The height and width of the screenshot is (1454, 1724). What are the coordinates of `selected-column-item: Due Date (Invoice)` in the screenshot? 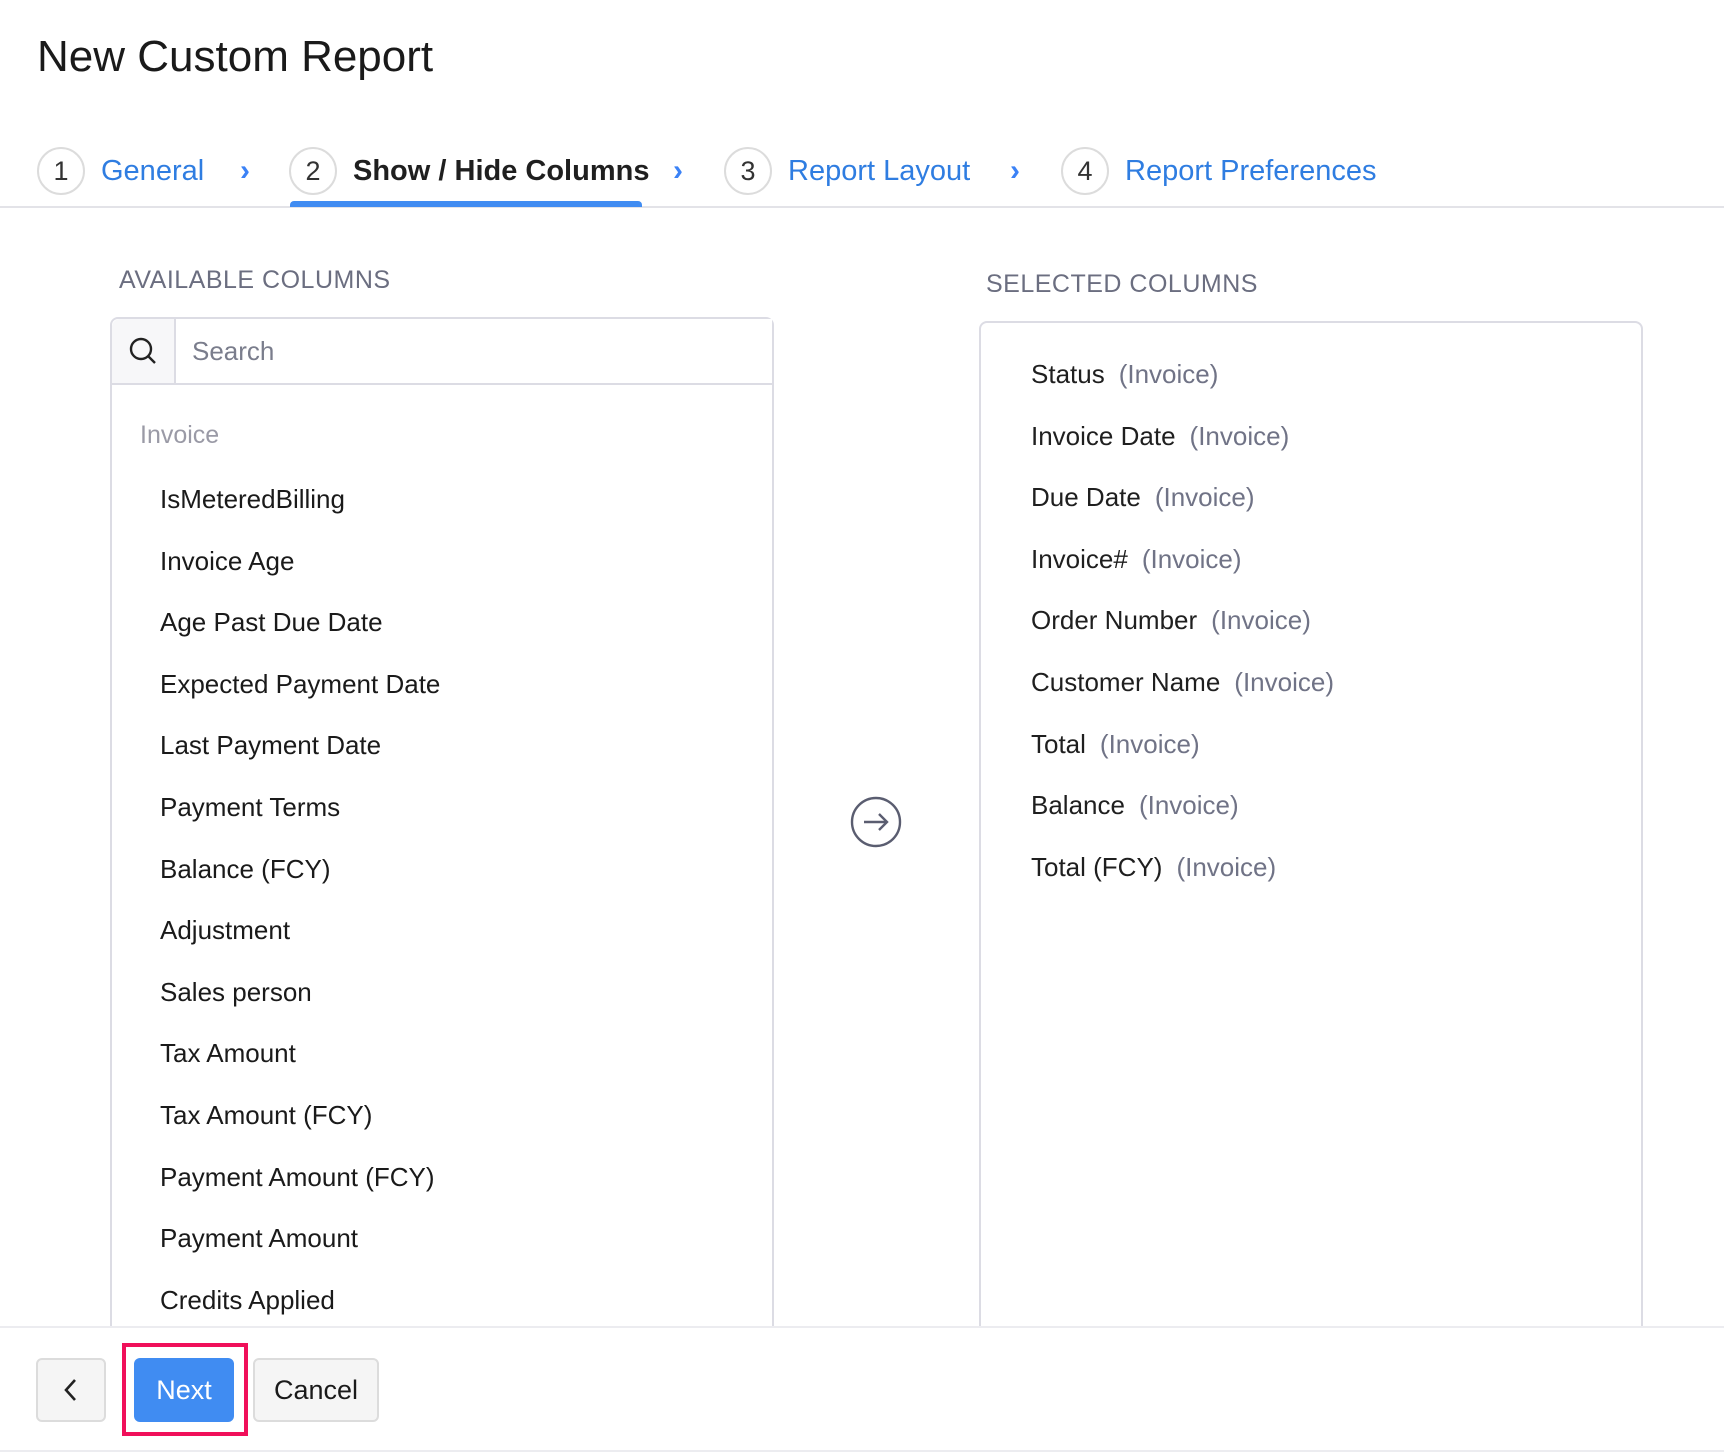 It's located at (1311, 498).